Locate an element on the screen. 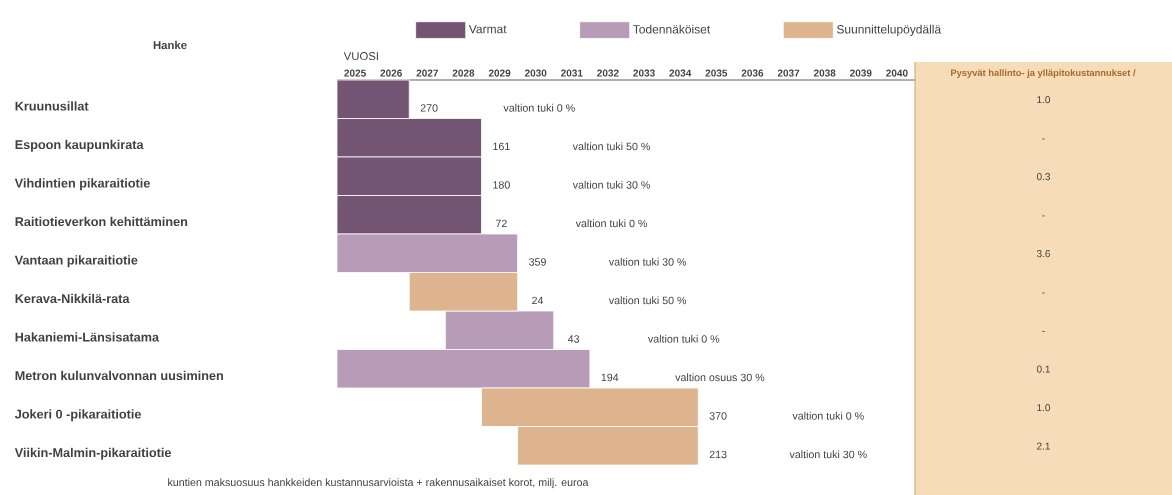 This screenshot has width=1172, height=495. x-tick-label: 2037 is located at coordinates (788, 73).